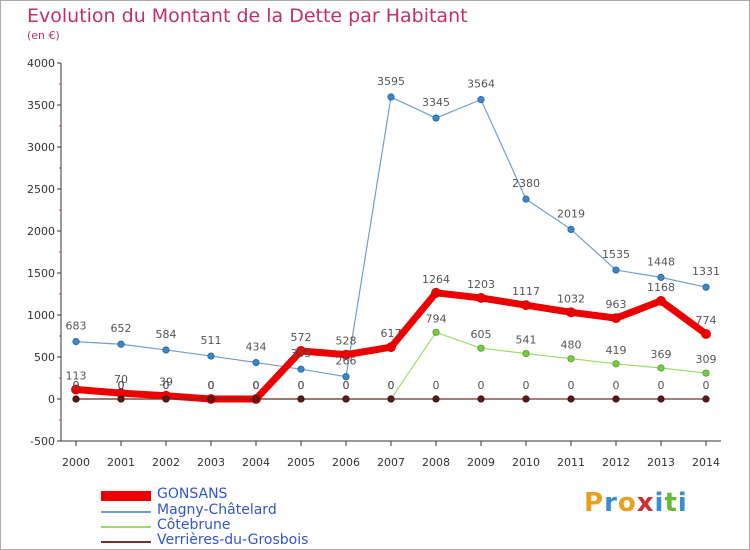 The width and height of the screenshot is (750, 550). Describe the element at coordinates (671, 503) in the screenshot. I see `logo-letter: t` at that location.